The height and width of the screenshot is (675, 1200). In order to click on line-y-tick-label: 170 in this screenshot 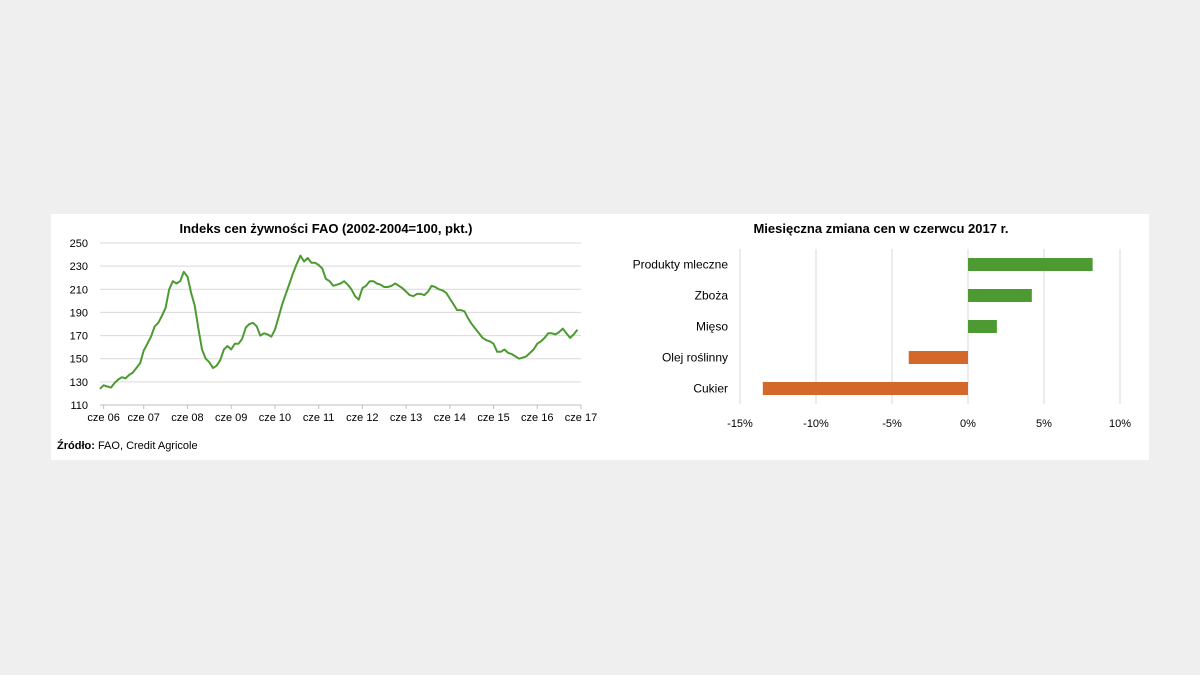, I will do `click(79, 337)`.